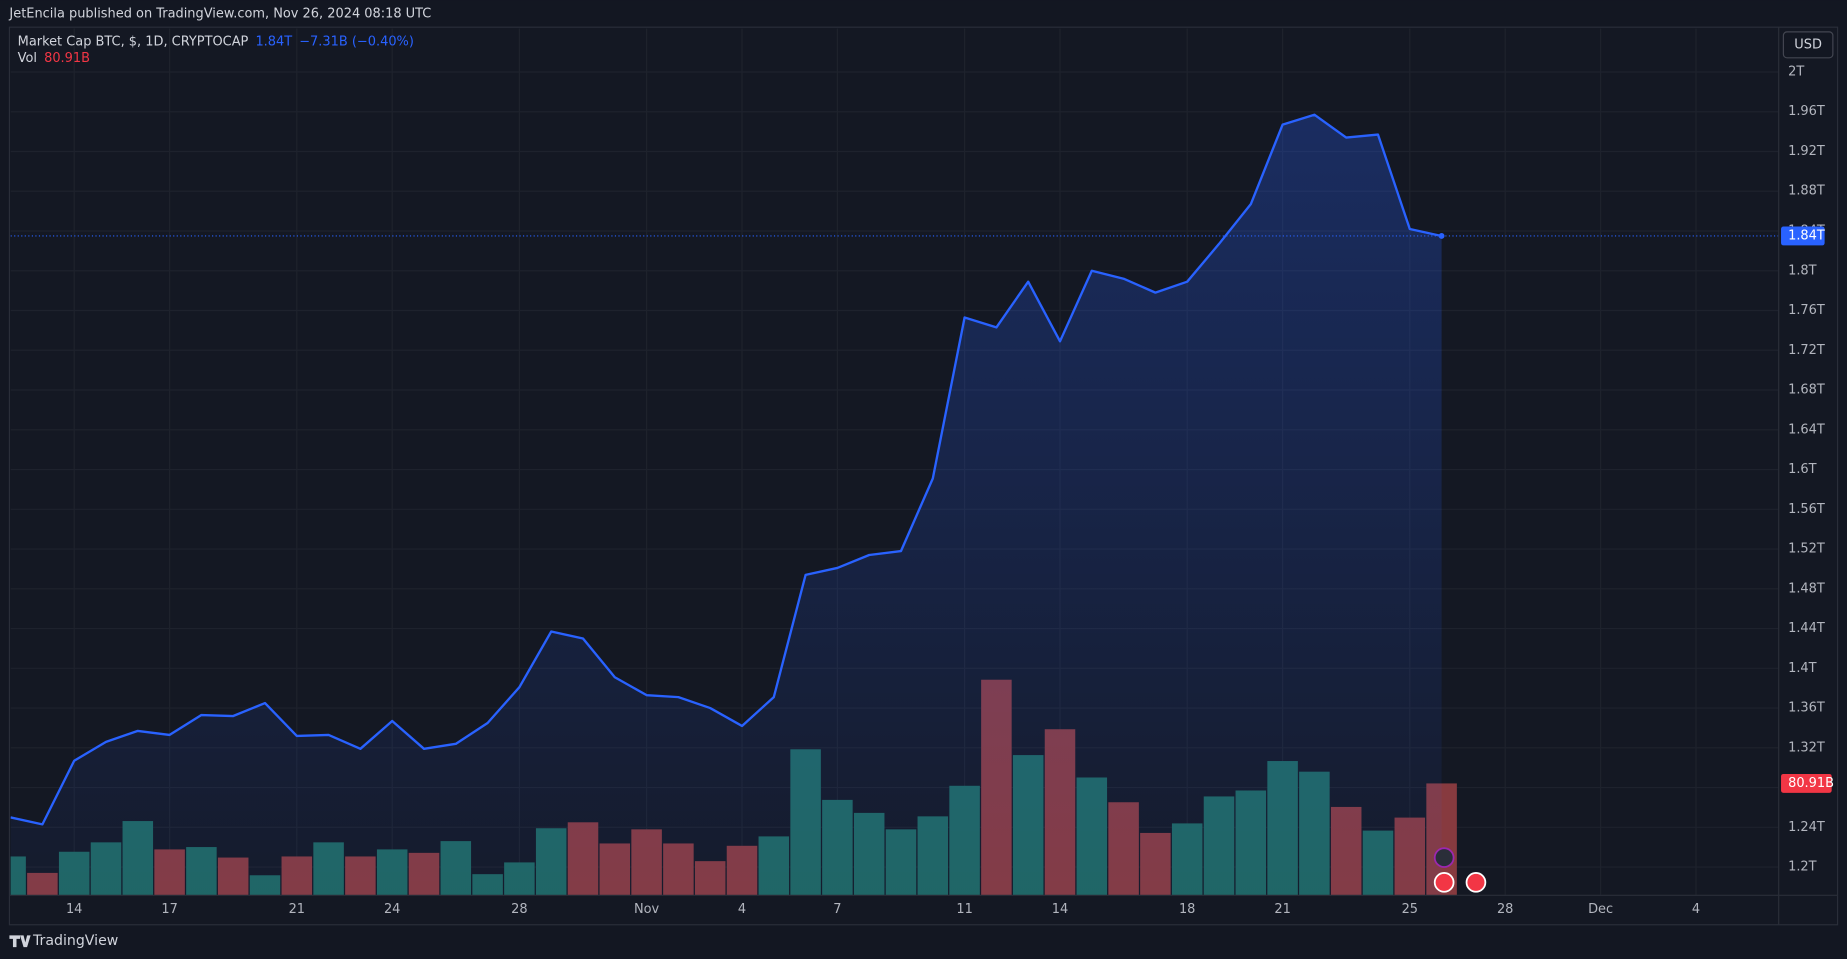  What do you see at coordinates (67, 57) in the screenshot?
I see `volume-value: 80.91B` at bounding box center [67, 57].